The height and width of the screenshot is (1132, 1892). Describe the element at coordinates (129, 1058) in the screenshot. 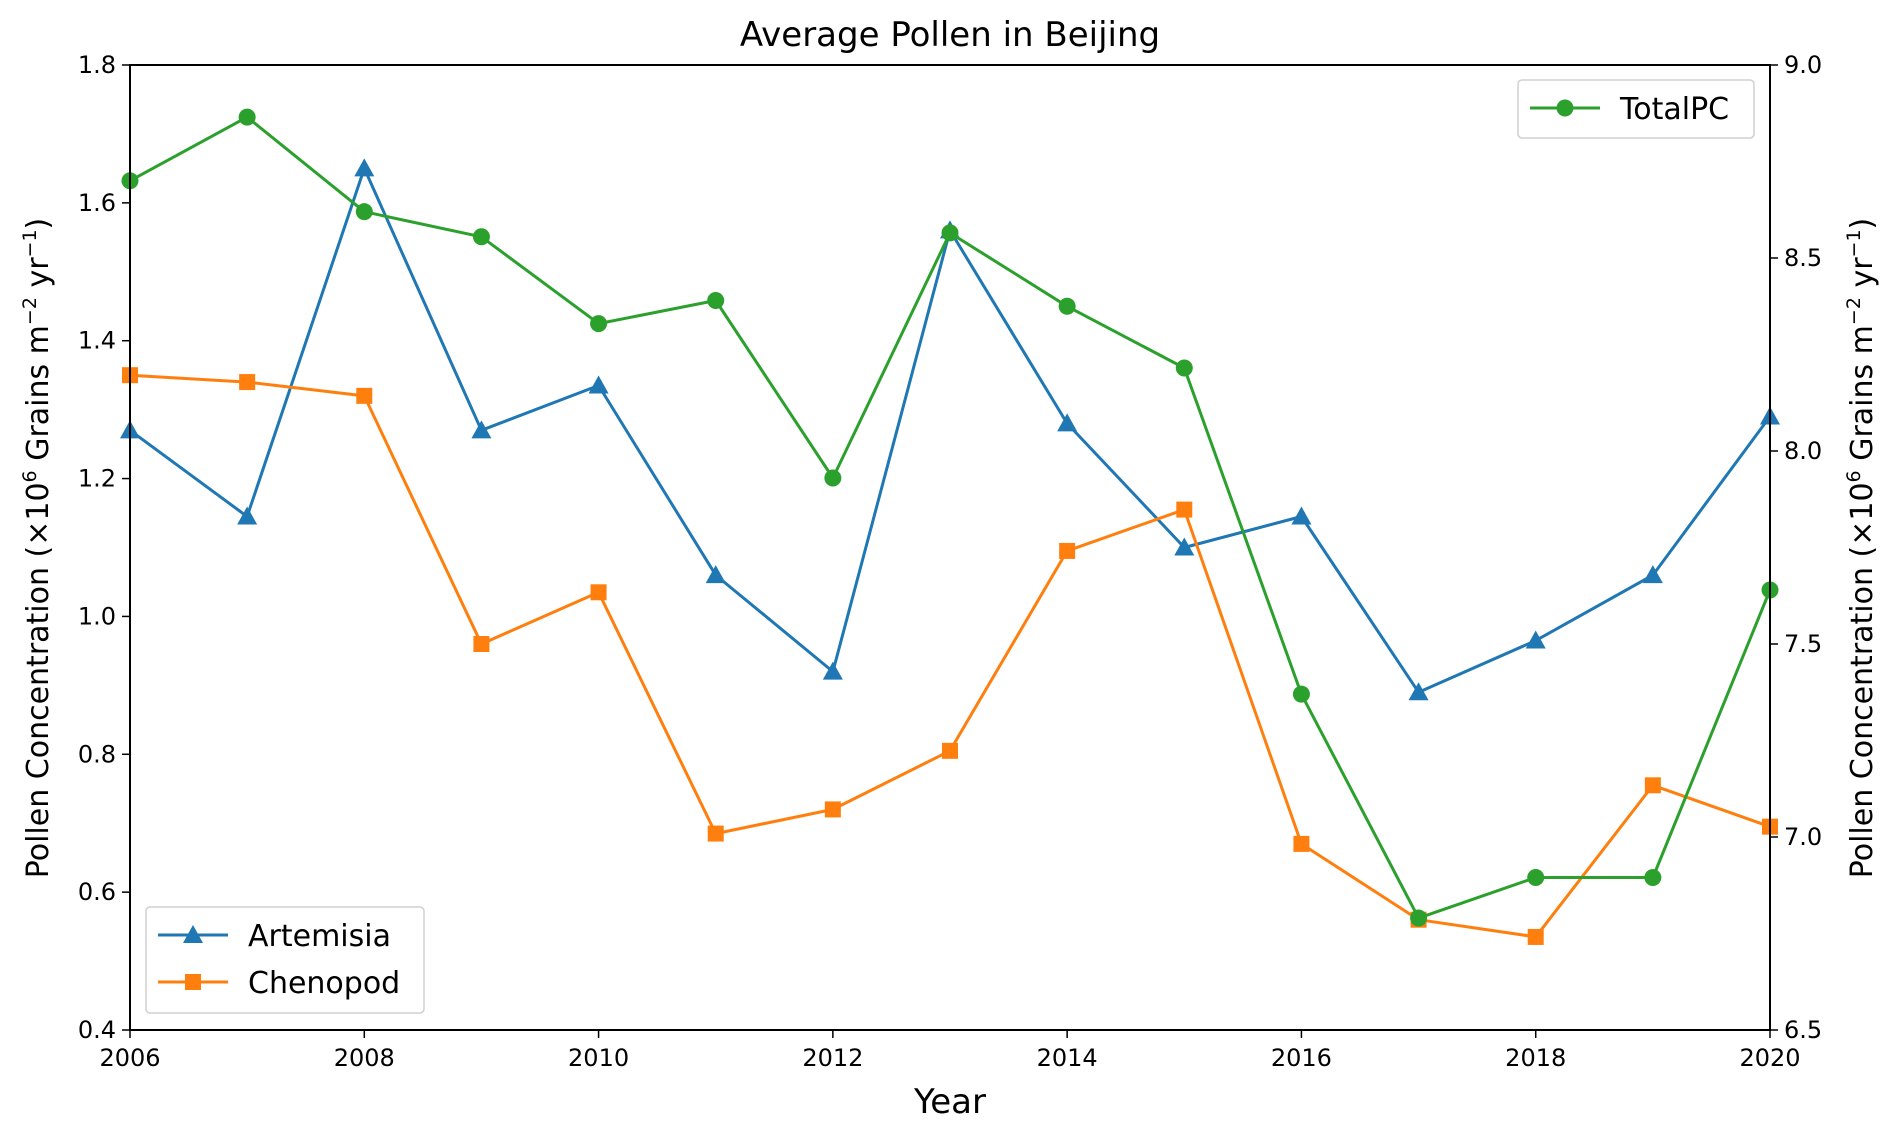

I see `x-tick-label: 2006` at that location.